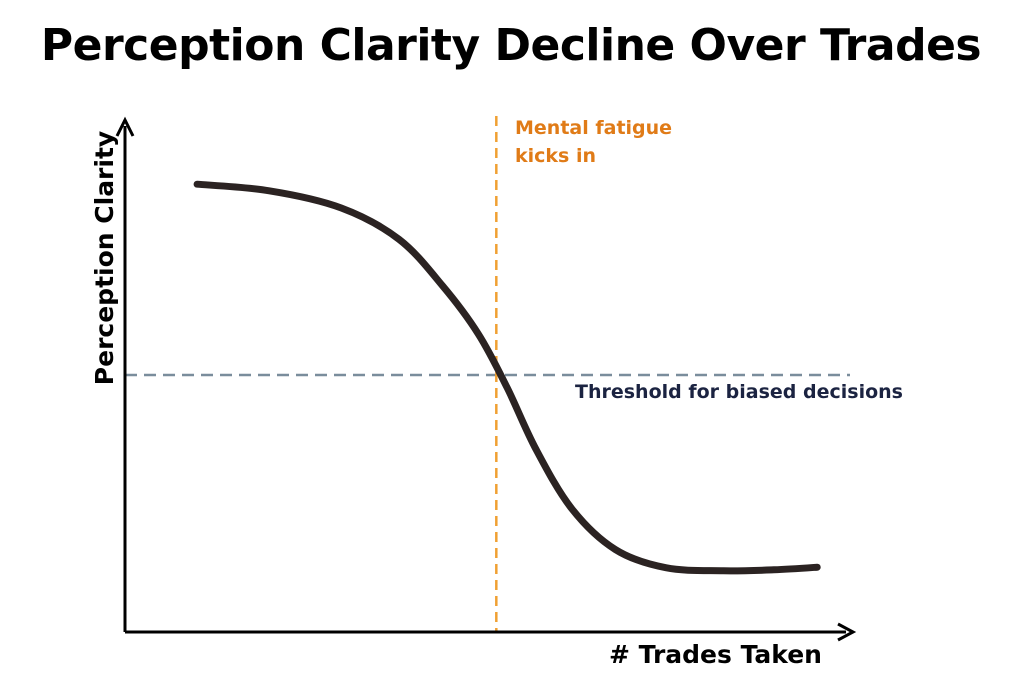 The height and width of the screenshot is (682, 1022). What do you see at coordinates (555, 156) in the screenshot?
I see `fatigue-annotation-line-2: kicks in` at bounding box center [555, 156].